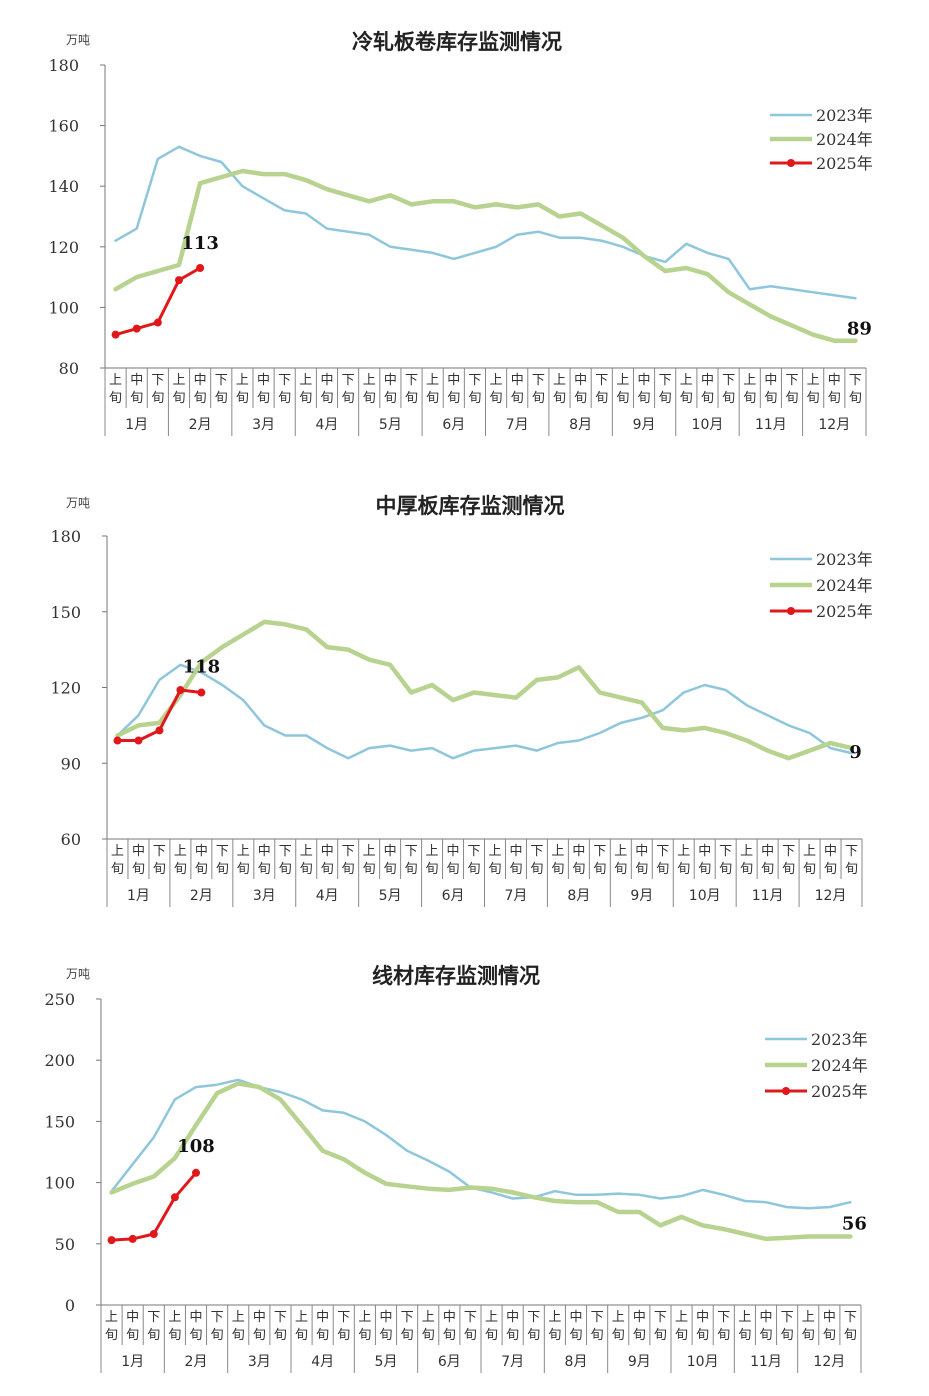 Image resolution: width=929 pixels, height=1396 pixels. Describe the element at coordinates (138, 896) in the screenshot. I see `x-month-label: 1月` at that location.